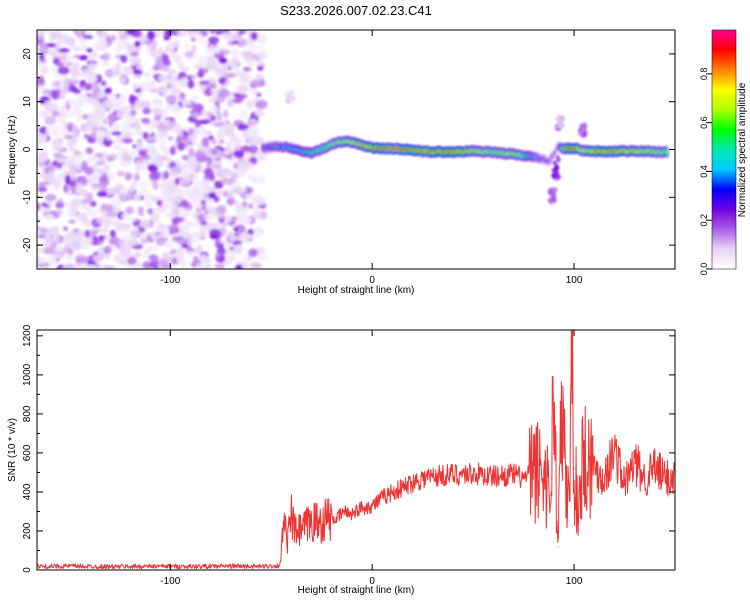 The width and height of the screenshot is (750, 600). I want to click on spectrogram-xtick-label: 0, so click(372, 280).